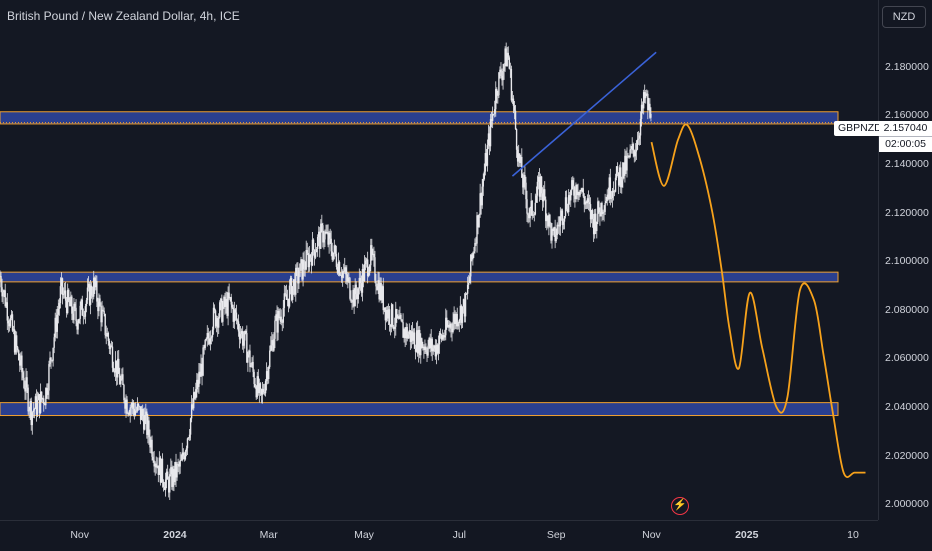 The height and width of the screenshot is (551, 932). What do you see at coordinates (364, 535) in the screenshot?
I see `x-tick-label: May` at bounding box center [364, 535].